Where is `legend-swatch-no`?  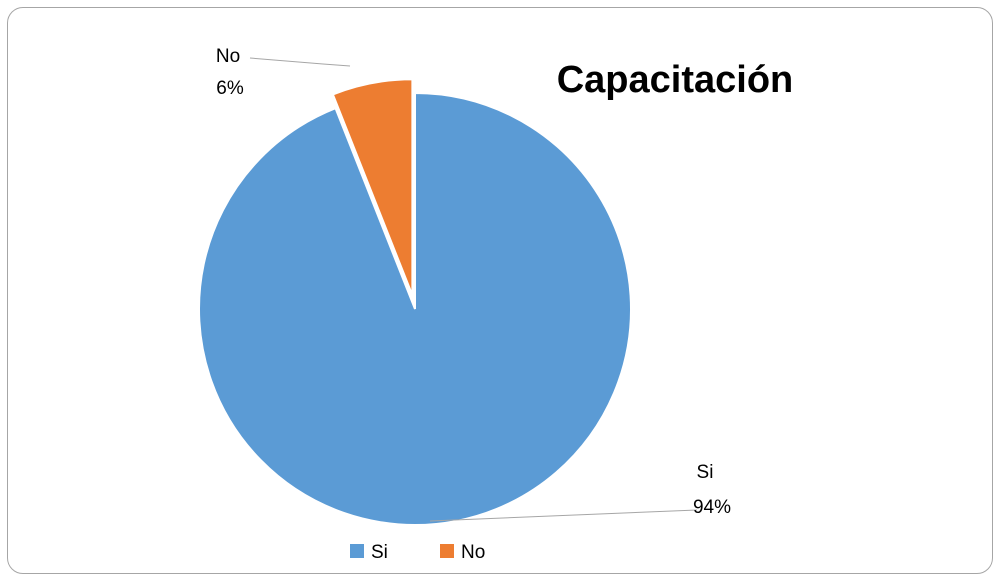 legend-swatch-no is located at coordinates (447, 551).